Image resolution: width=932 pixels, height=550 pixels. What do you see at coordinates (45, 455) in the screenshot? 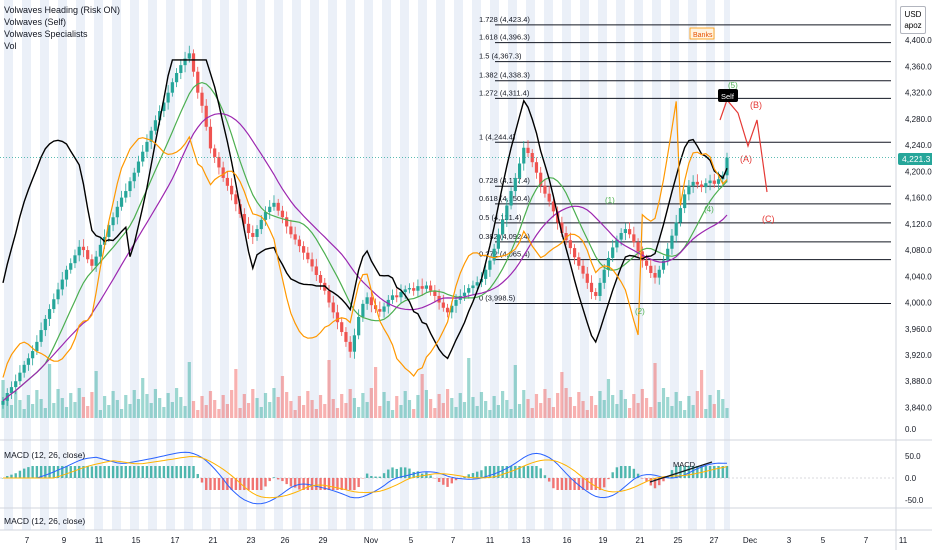
I see `macd-pane-label: MACD (12, 26, close)` at bounding box center [45, 455].